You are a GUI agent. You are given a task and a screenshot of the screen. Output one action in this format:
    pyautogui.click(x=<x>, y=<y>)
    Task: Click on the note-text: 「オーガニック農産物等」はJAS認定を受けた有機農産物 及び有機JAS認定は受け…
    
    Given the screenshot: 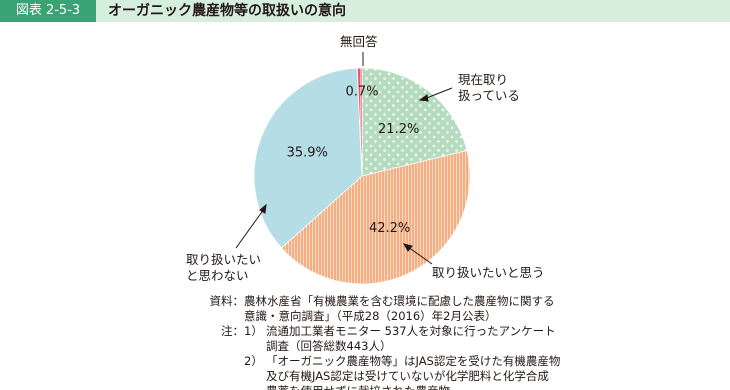 What is the action you would take?
    pyautogui.click(x=413, y=372)
    